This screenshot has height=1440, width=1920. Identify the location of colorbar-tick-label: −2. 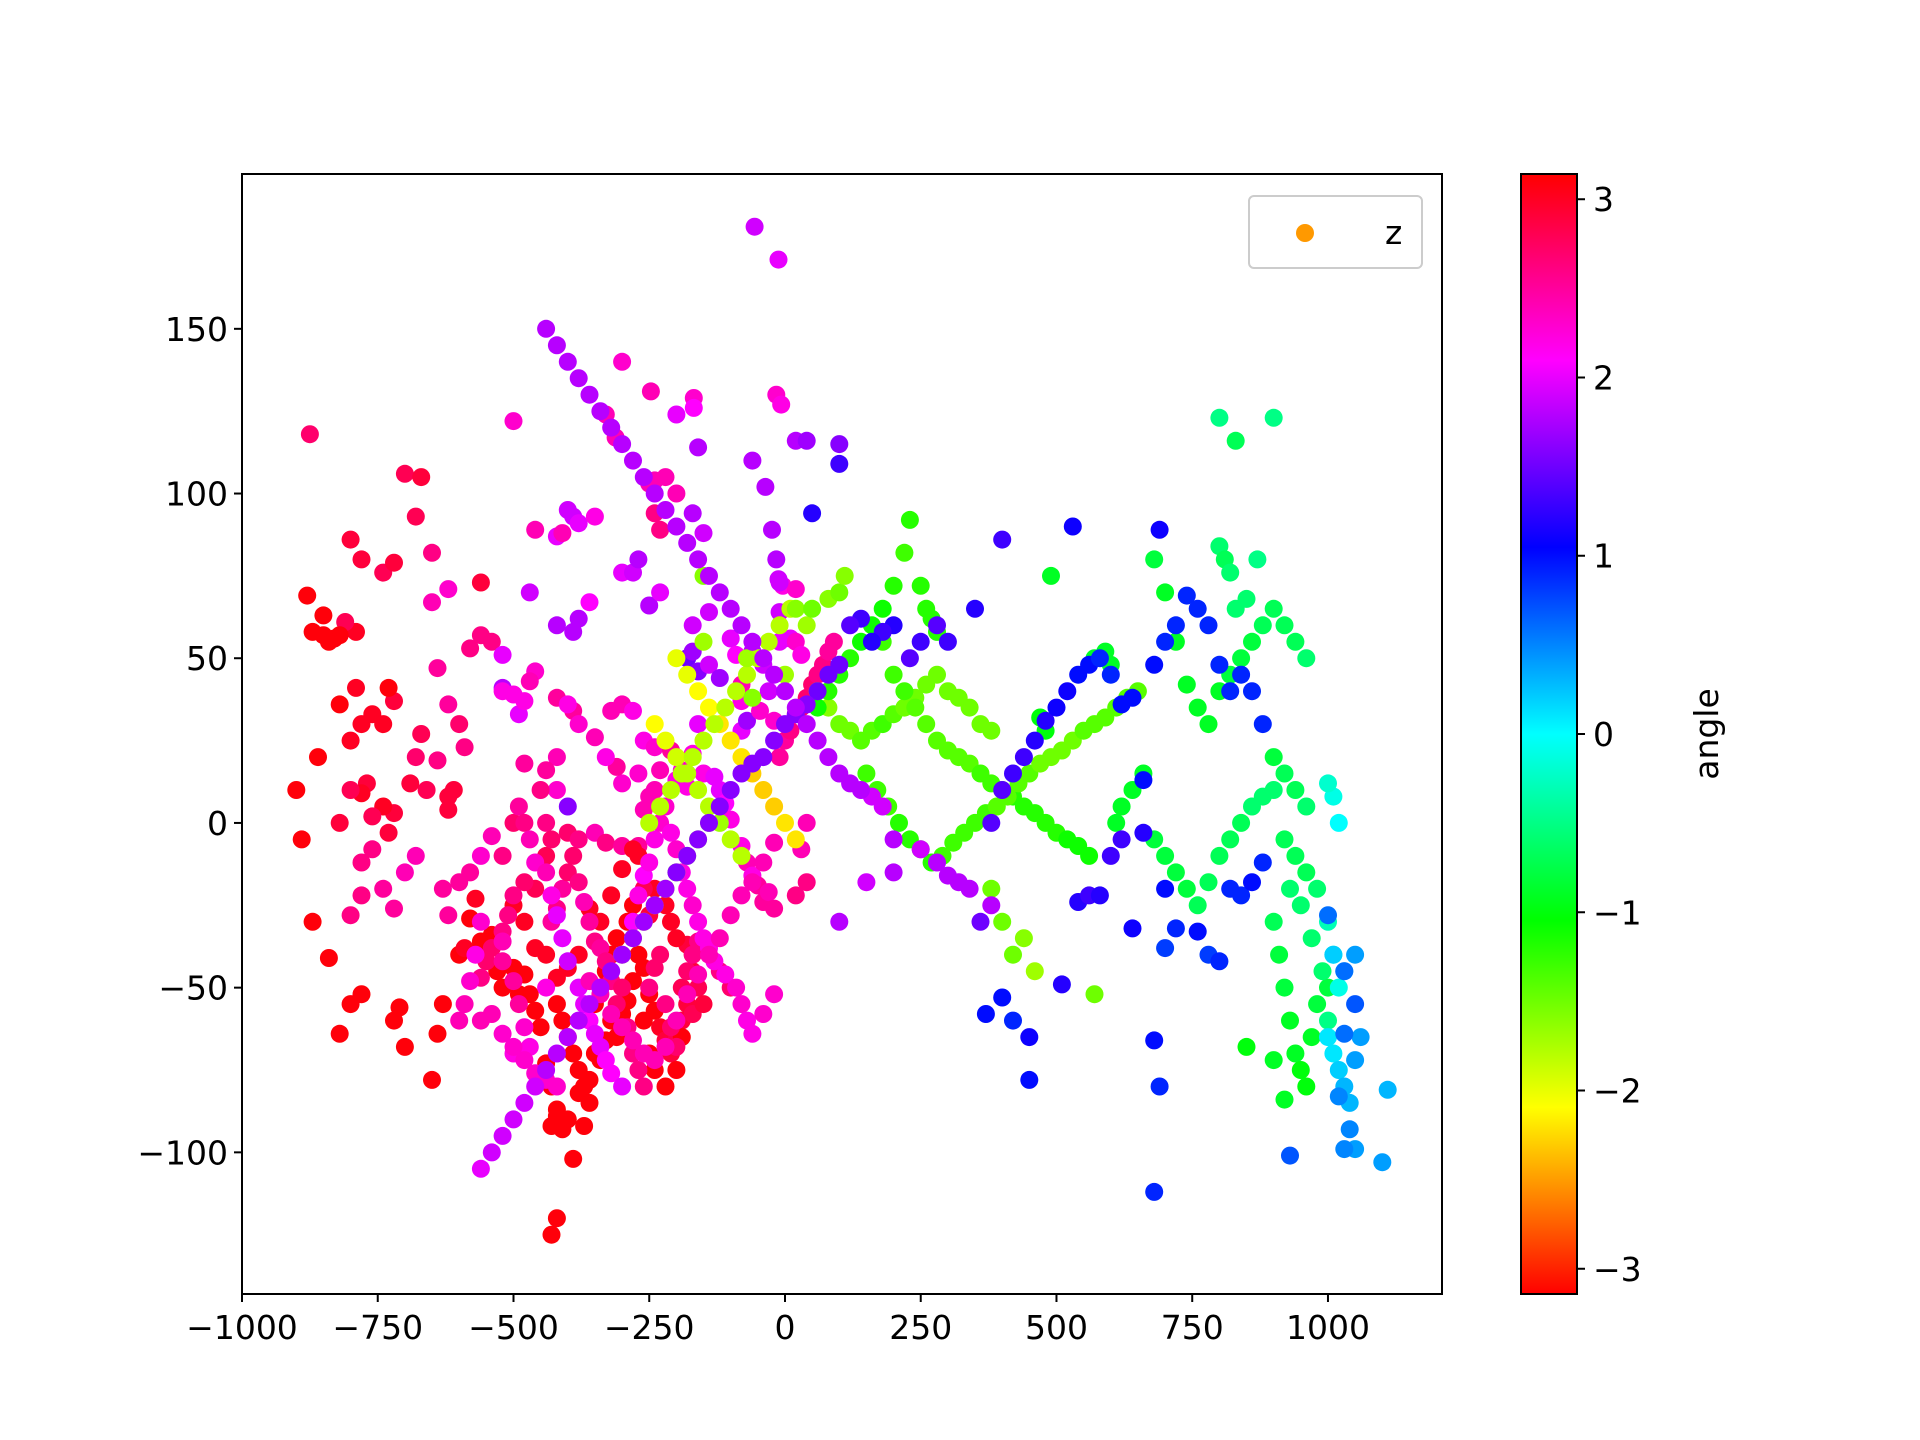
(1617, 1091).